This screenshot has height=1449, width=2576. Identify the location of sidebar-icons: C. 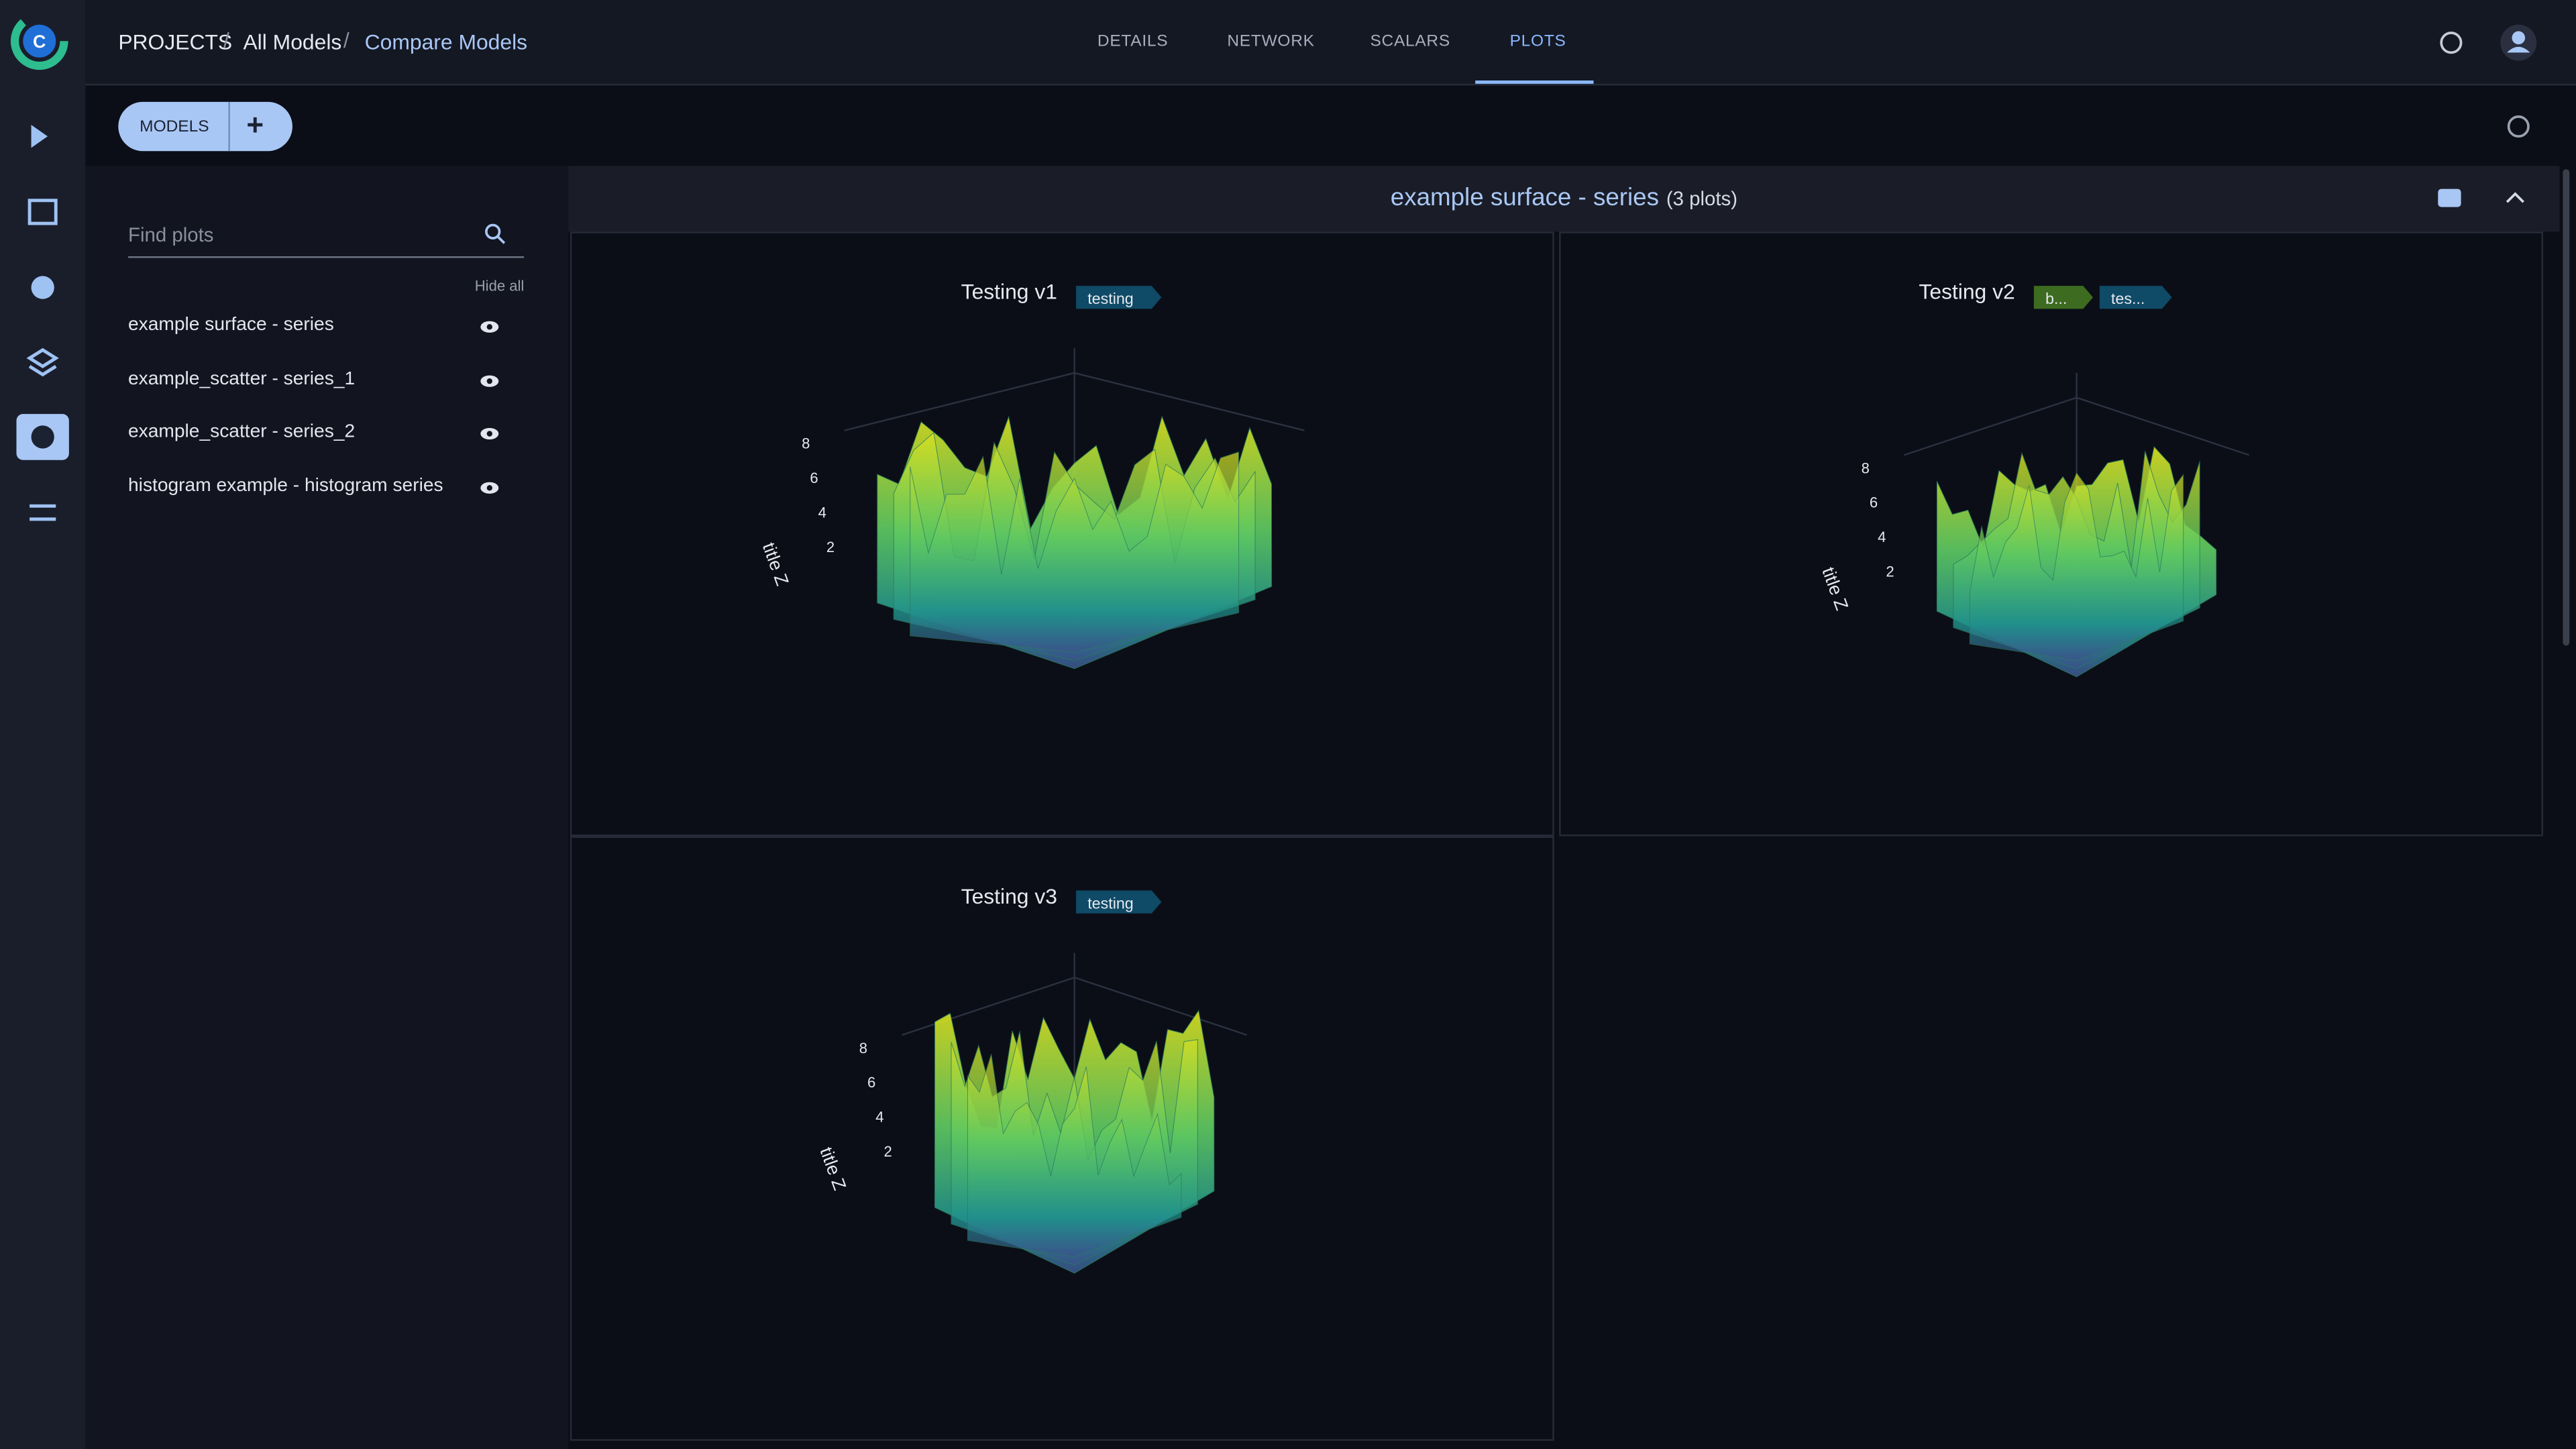
(39, 266).